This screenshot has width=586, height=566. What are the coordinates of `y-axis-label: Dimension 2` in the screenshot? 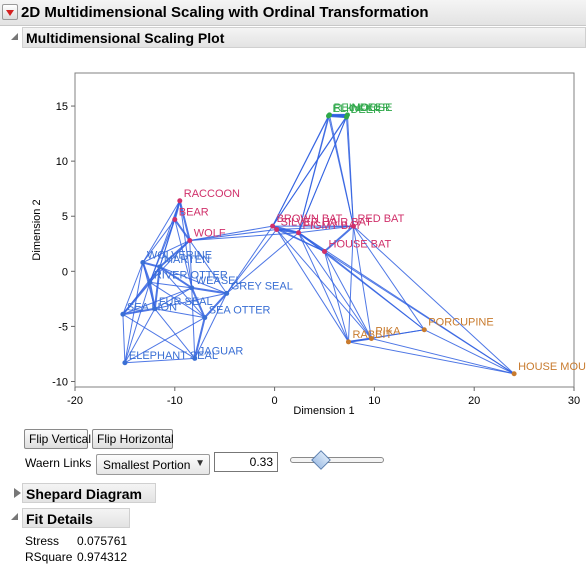 It's located at (37, 229).